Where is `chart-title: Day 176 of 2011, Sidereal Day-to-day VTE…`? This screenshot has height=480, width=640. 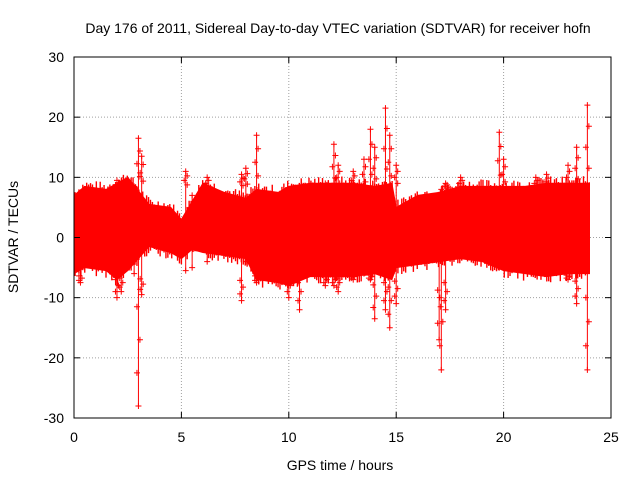
chart-title: Day 176 of 2011, Sidereal Day-to-day VTE… is located at coordinates (337, 28).